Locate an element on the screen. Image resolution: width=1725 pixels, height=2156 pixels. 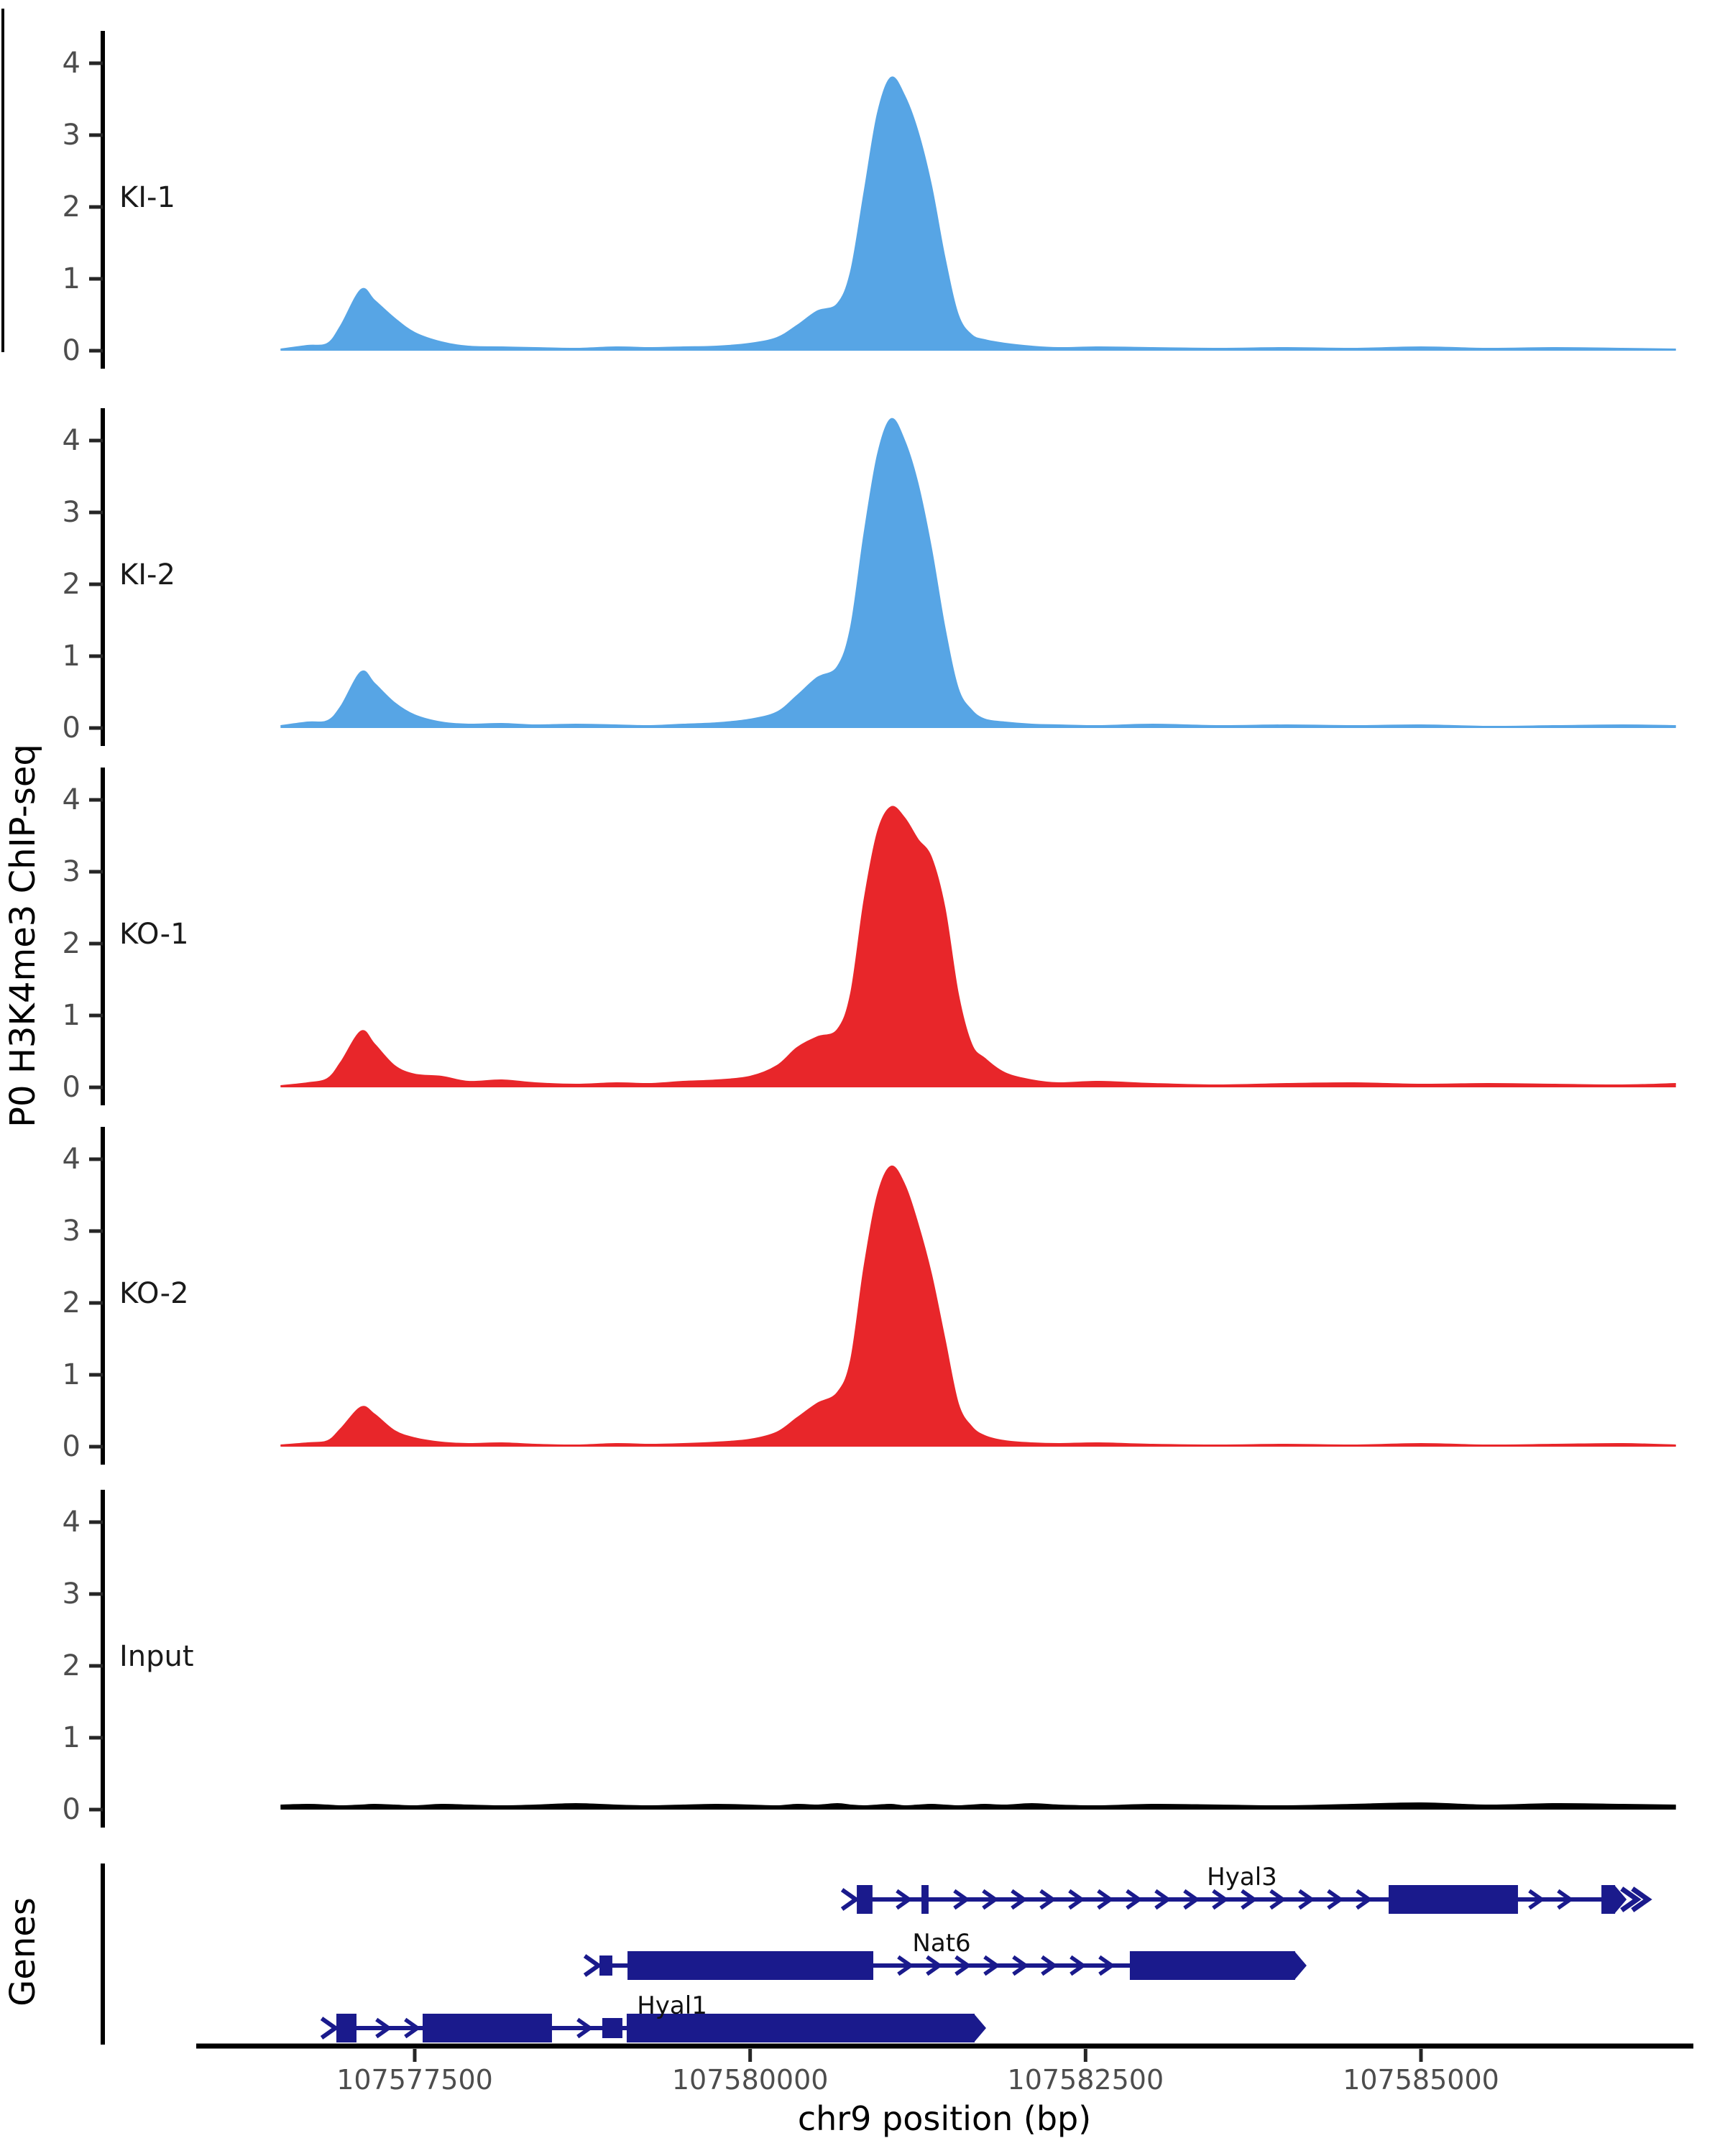
left-spine-fragment is located at coordinates (2, 180).